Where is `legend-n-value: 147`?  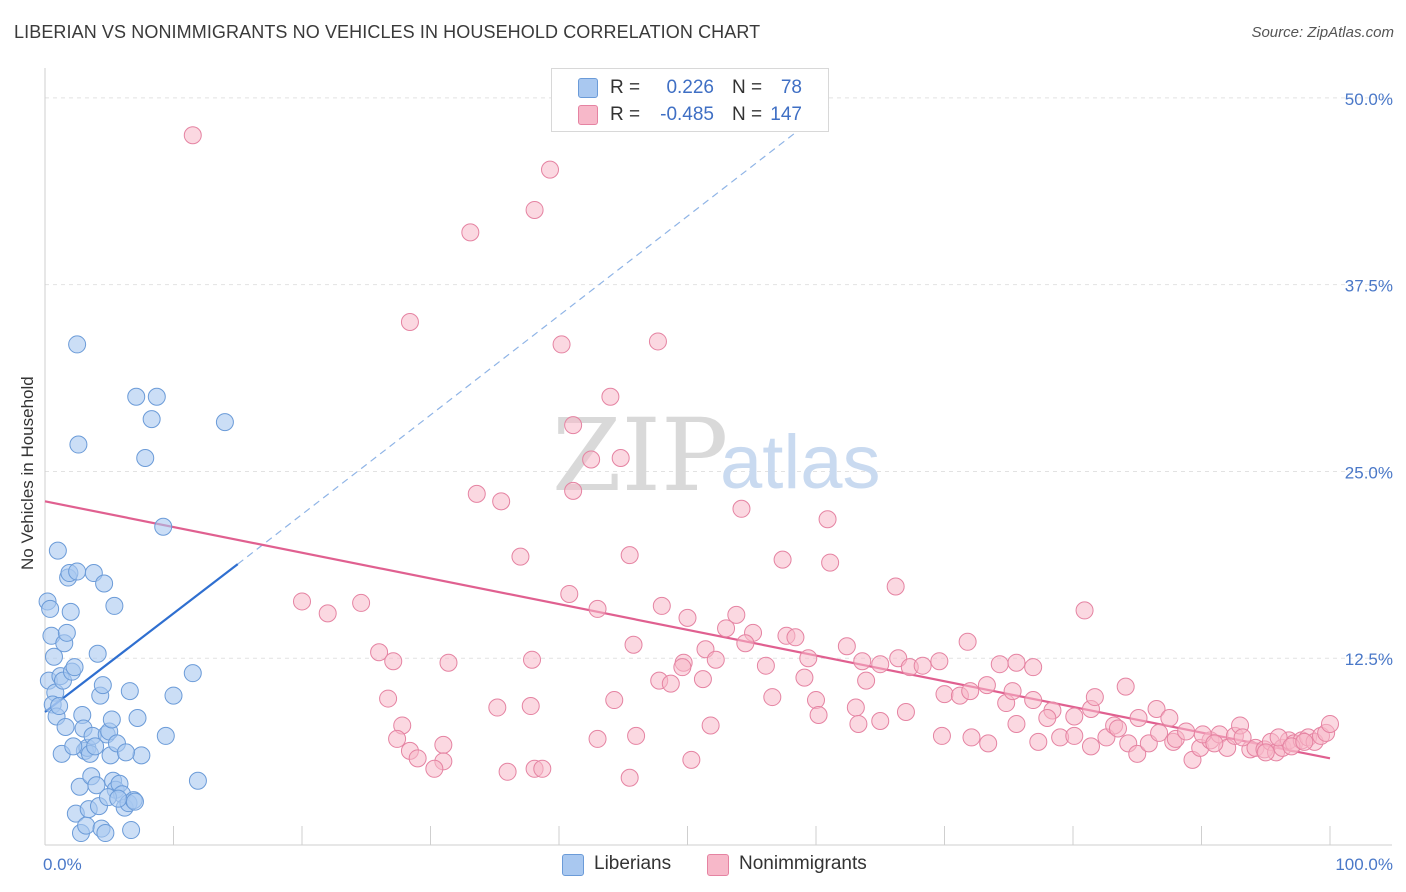
legend-n-value: 147 is located at coordinates (786, 114).